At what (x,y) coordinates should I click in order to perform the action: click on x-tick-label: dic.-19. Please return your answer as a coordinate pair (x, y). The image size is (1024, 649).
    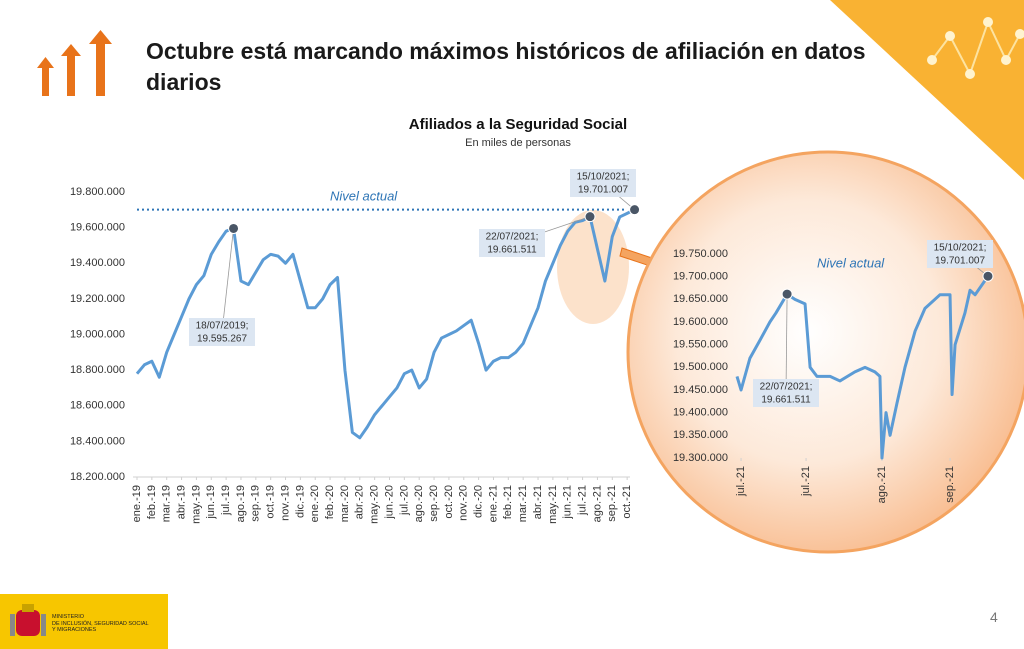
    Looking at the image, I should click on (300, 501).